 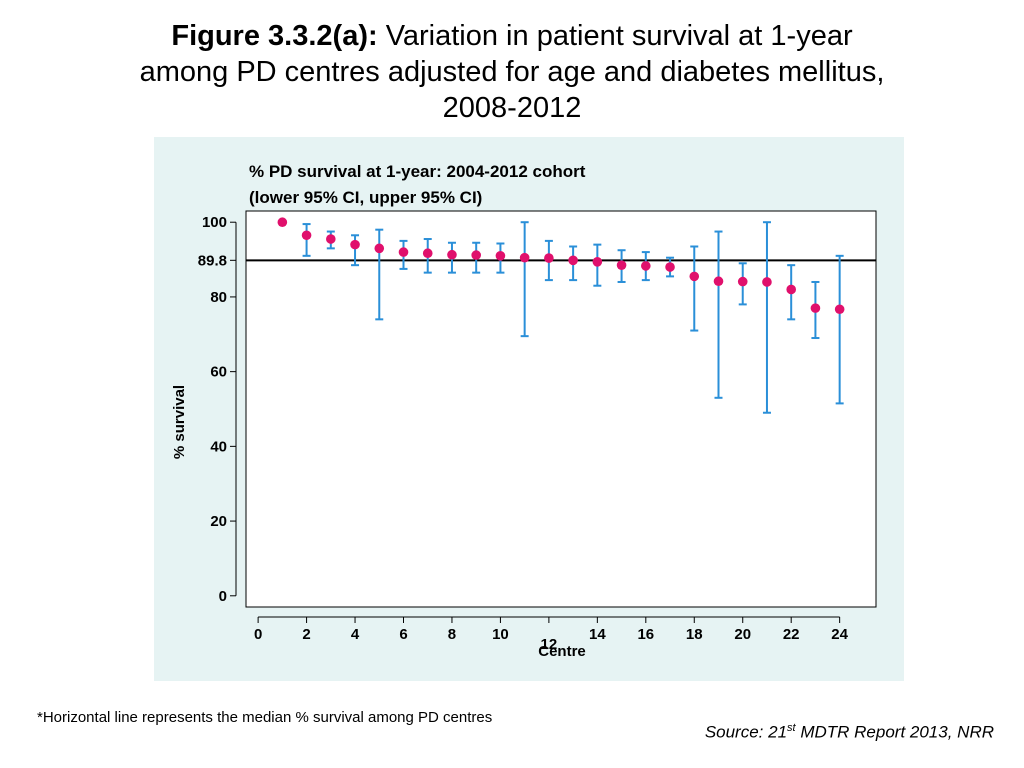 I want to click on figure-label: Figure 3.3.2(a):, so click(x=274, y=36).